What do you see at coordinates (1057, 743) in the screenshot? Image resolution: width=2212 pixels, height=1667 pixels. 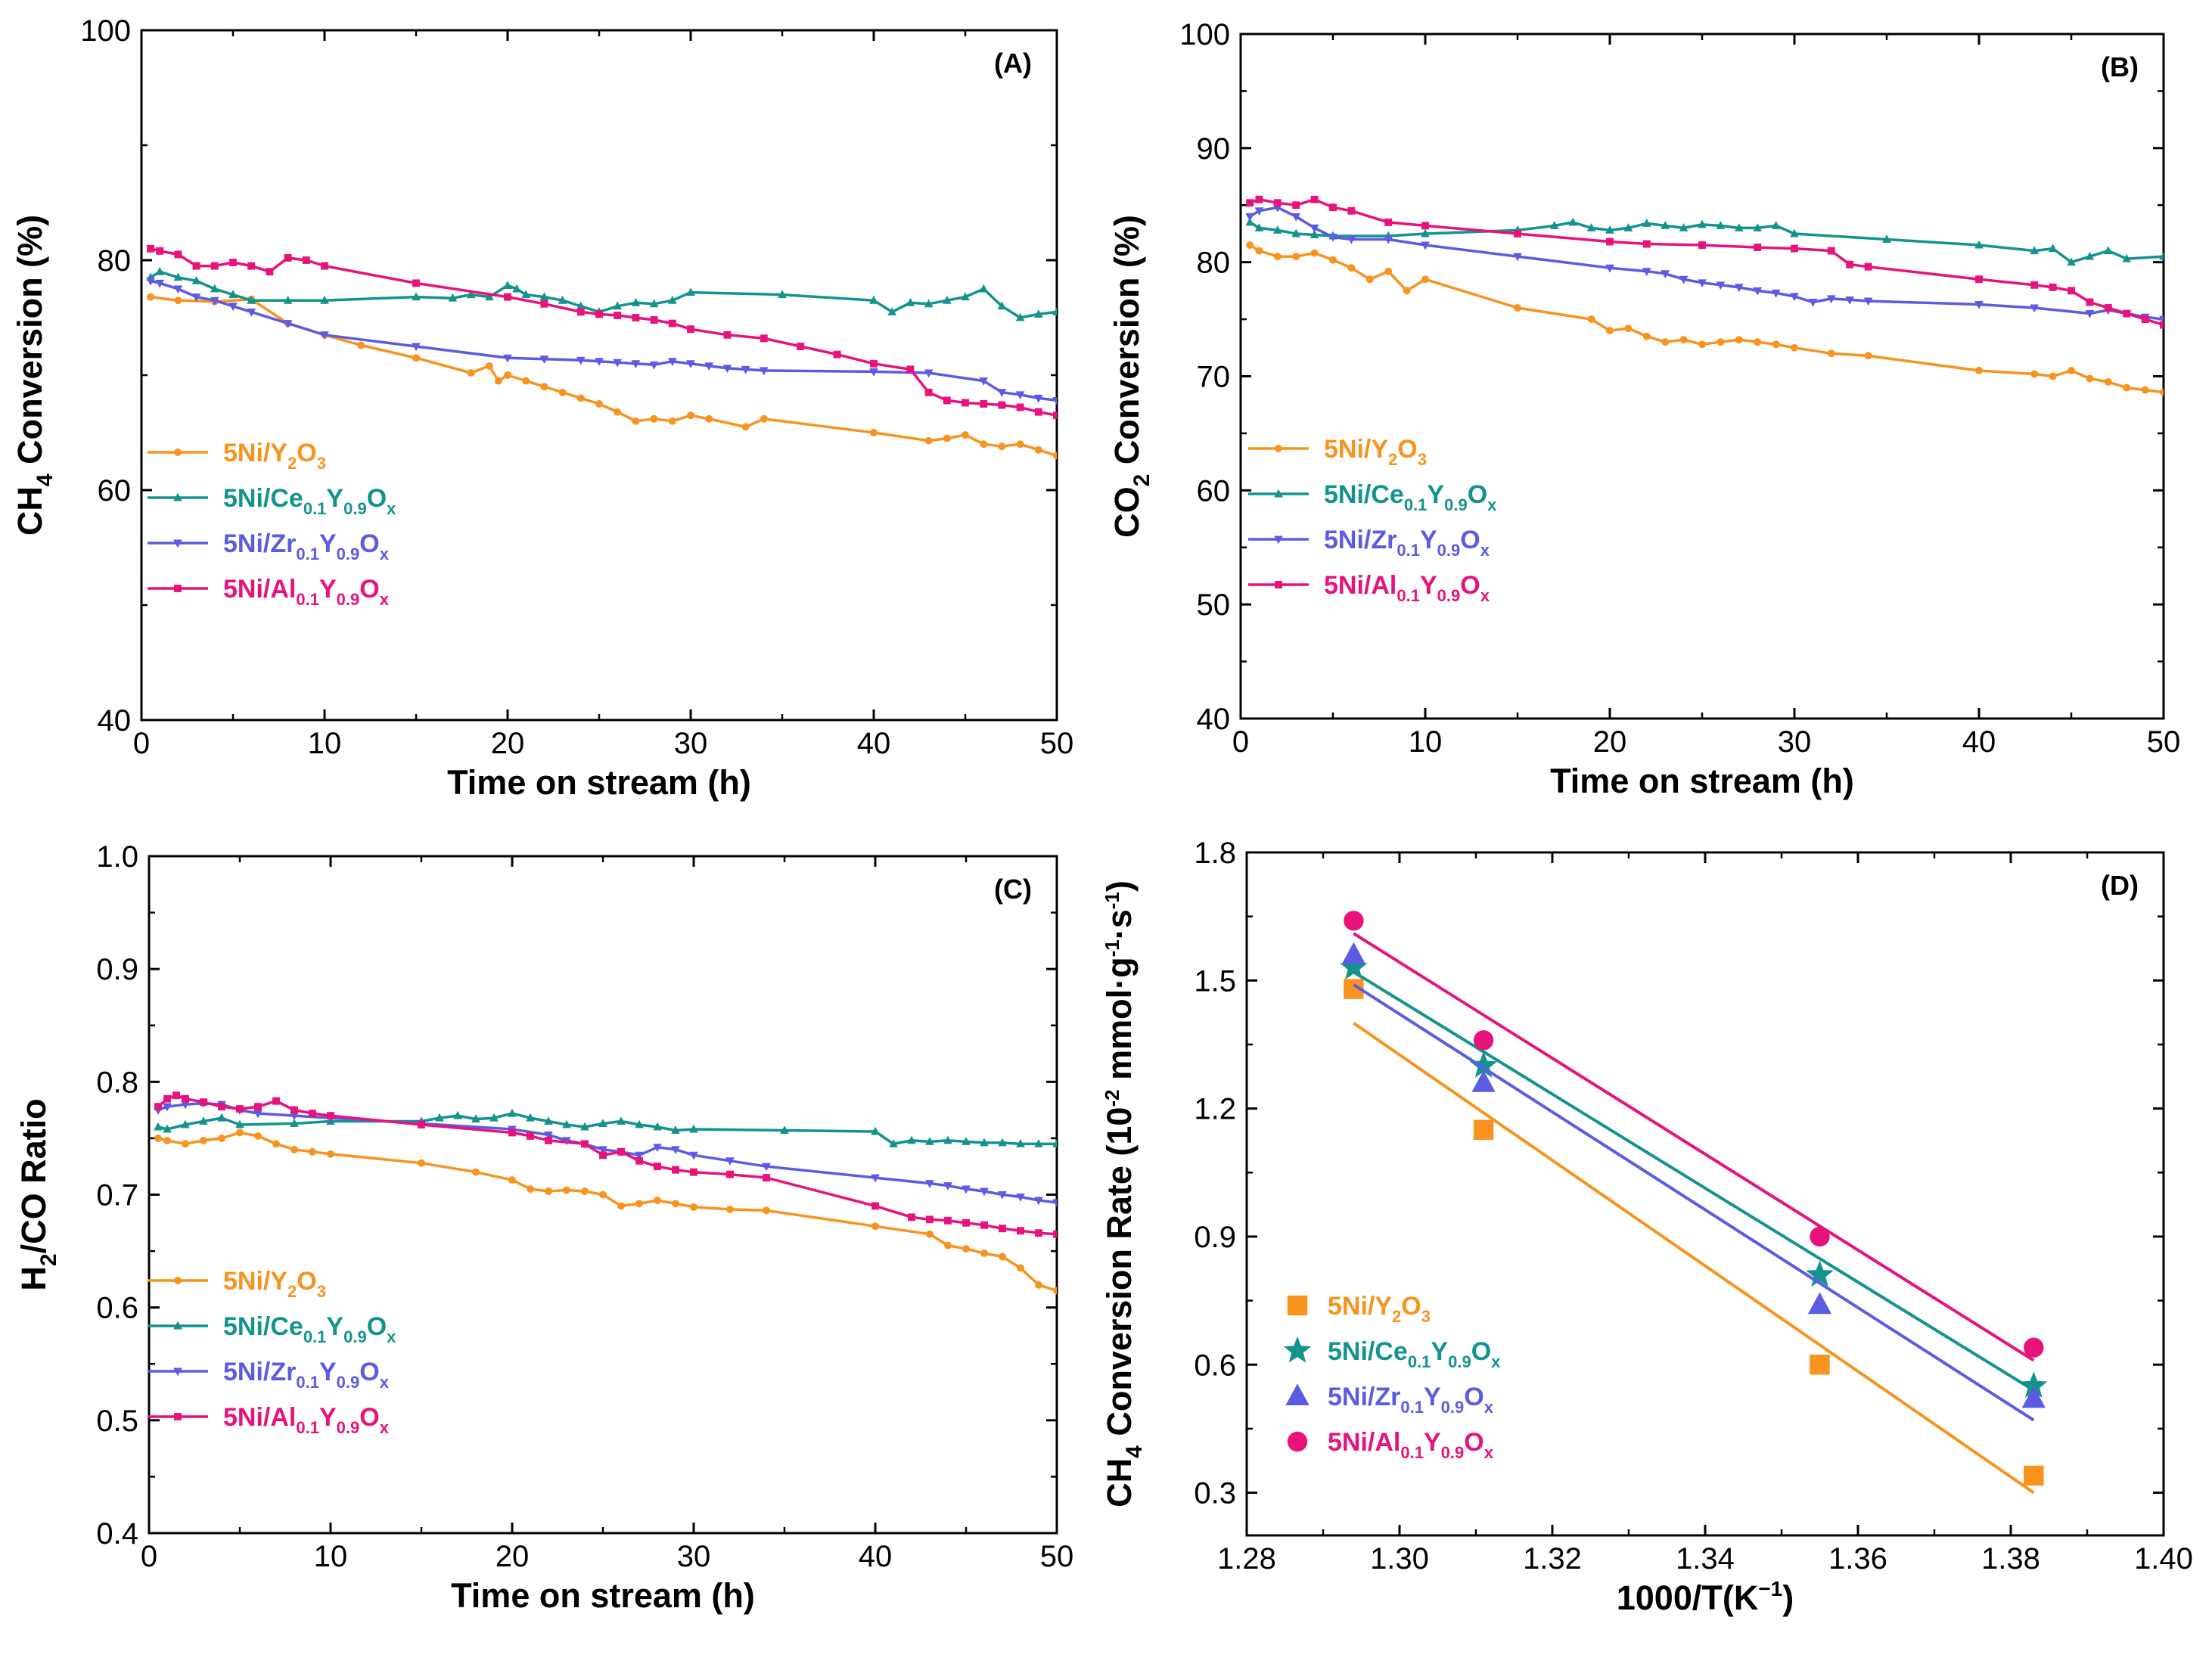 I see `x-tick-label: 50` at bounding box center [1057, 743].